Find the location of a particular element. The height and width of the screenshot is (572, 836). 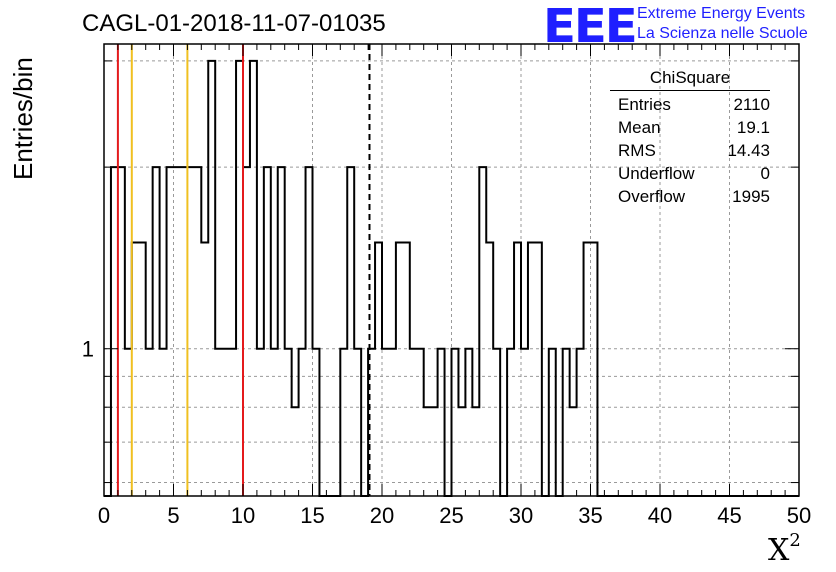

y-axis-label: Entries/bin is located at coordinates (23, 118).